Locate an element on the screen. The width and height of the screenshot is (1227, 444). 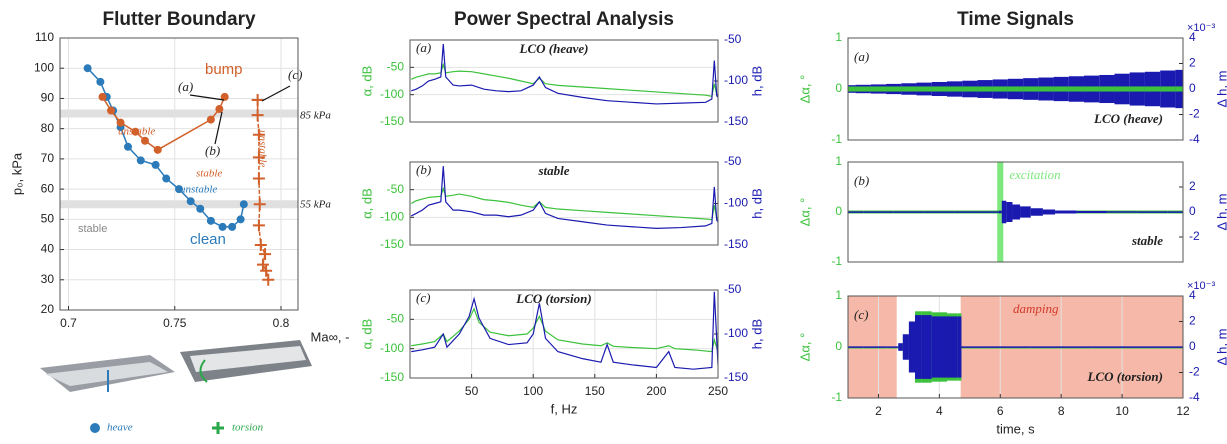
x-tick-label: 8 is located at coordinates (1061, 411).